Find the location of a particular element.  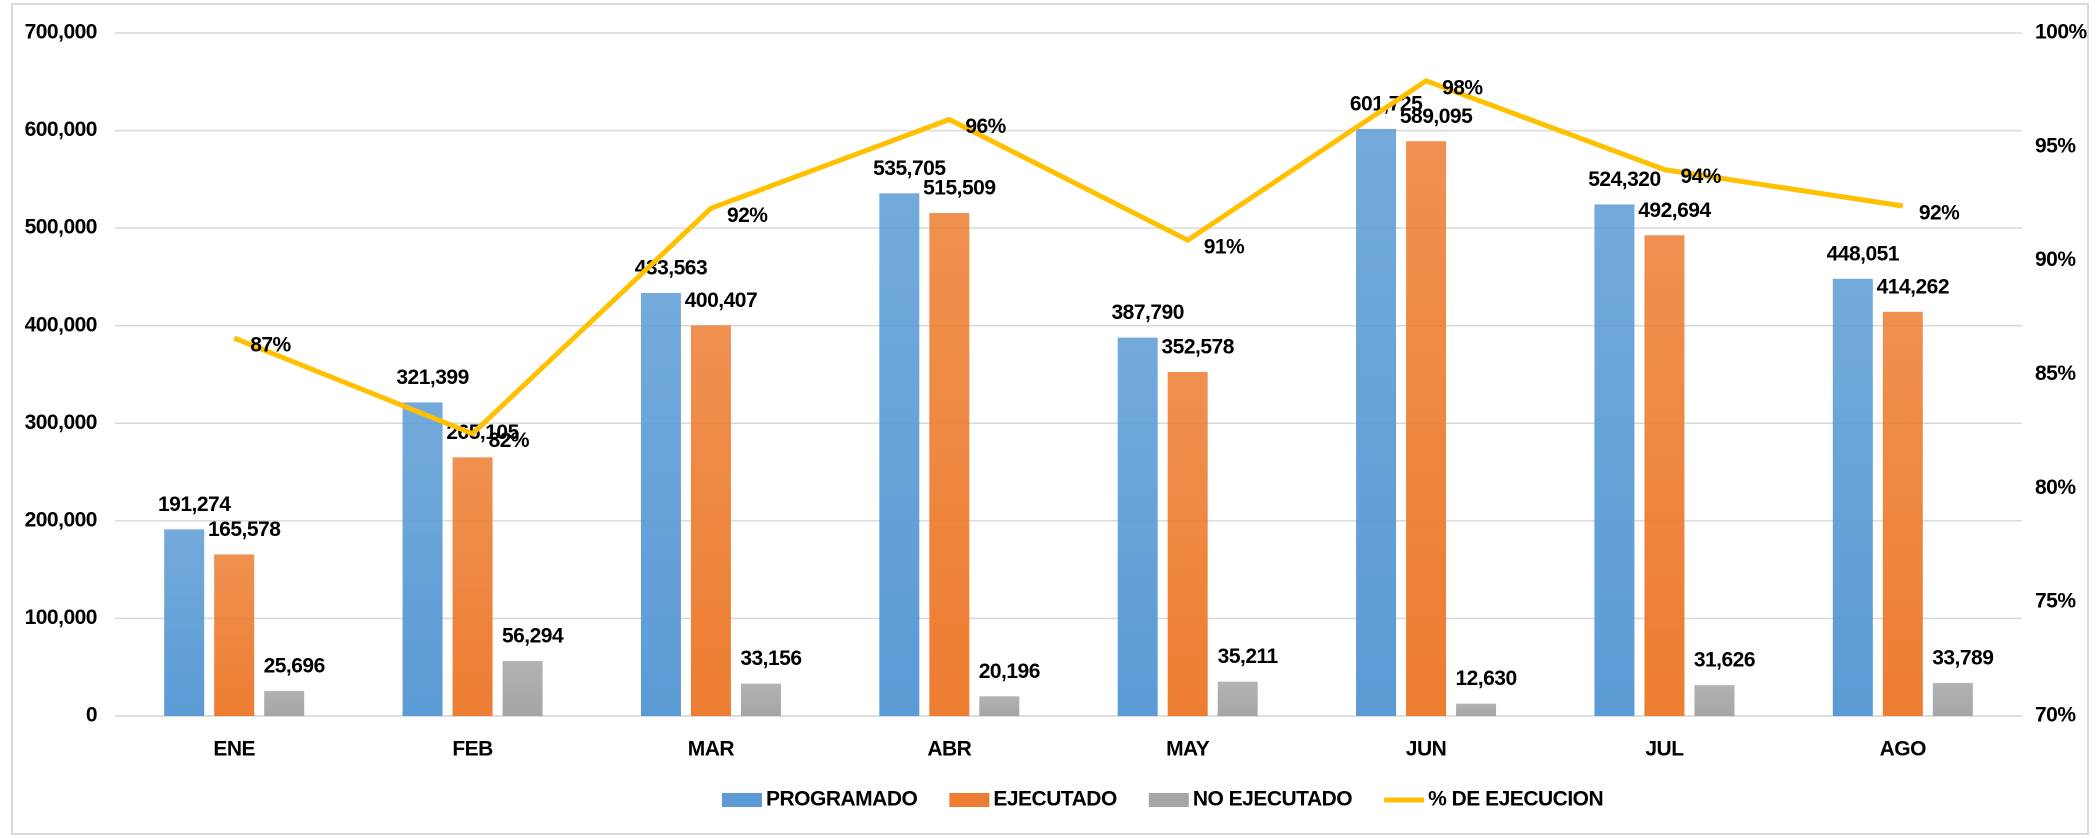

line-data-label: 94% is located at coordinates (1700, 176).